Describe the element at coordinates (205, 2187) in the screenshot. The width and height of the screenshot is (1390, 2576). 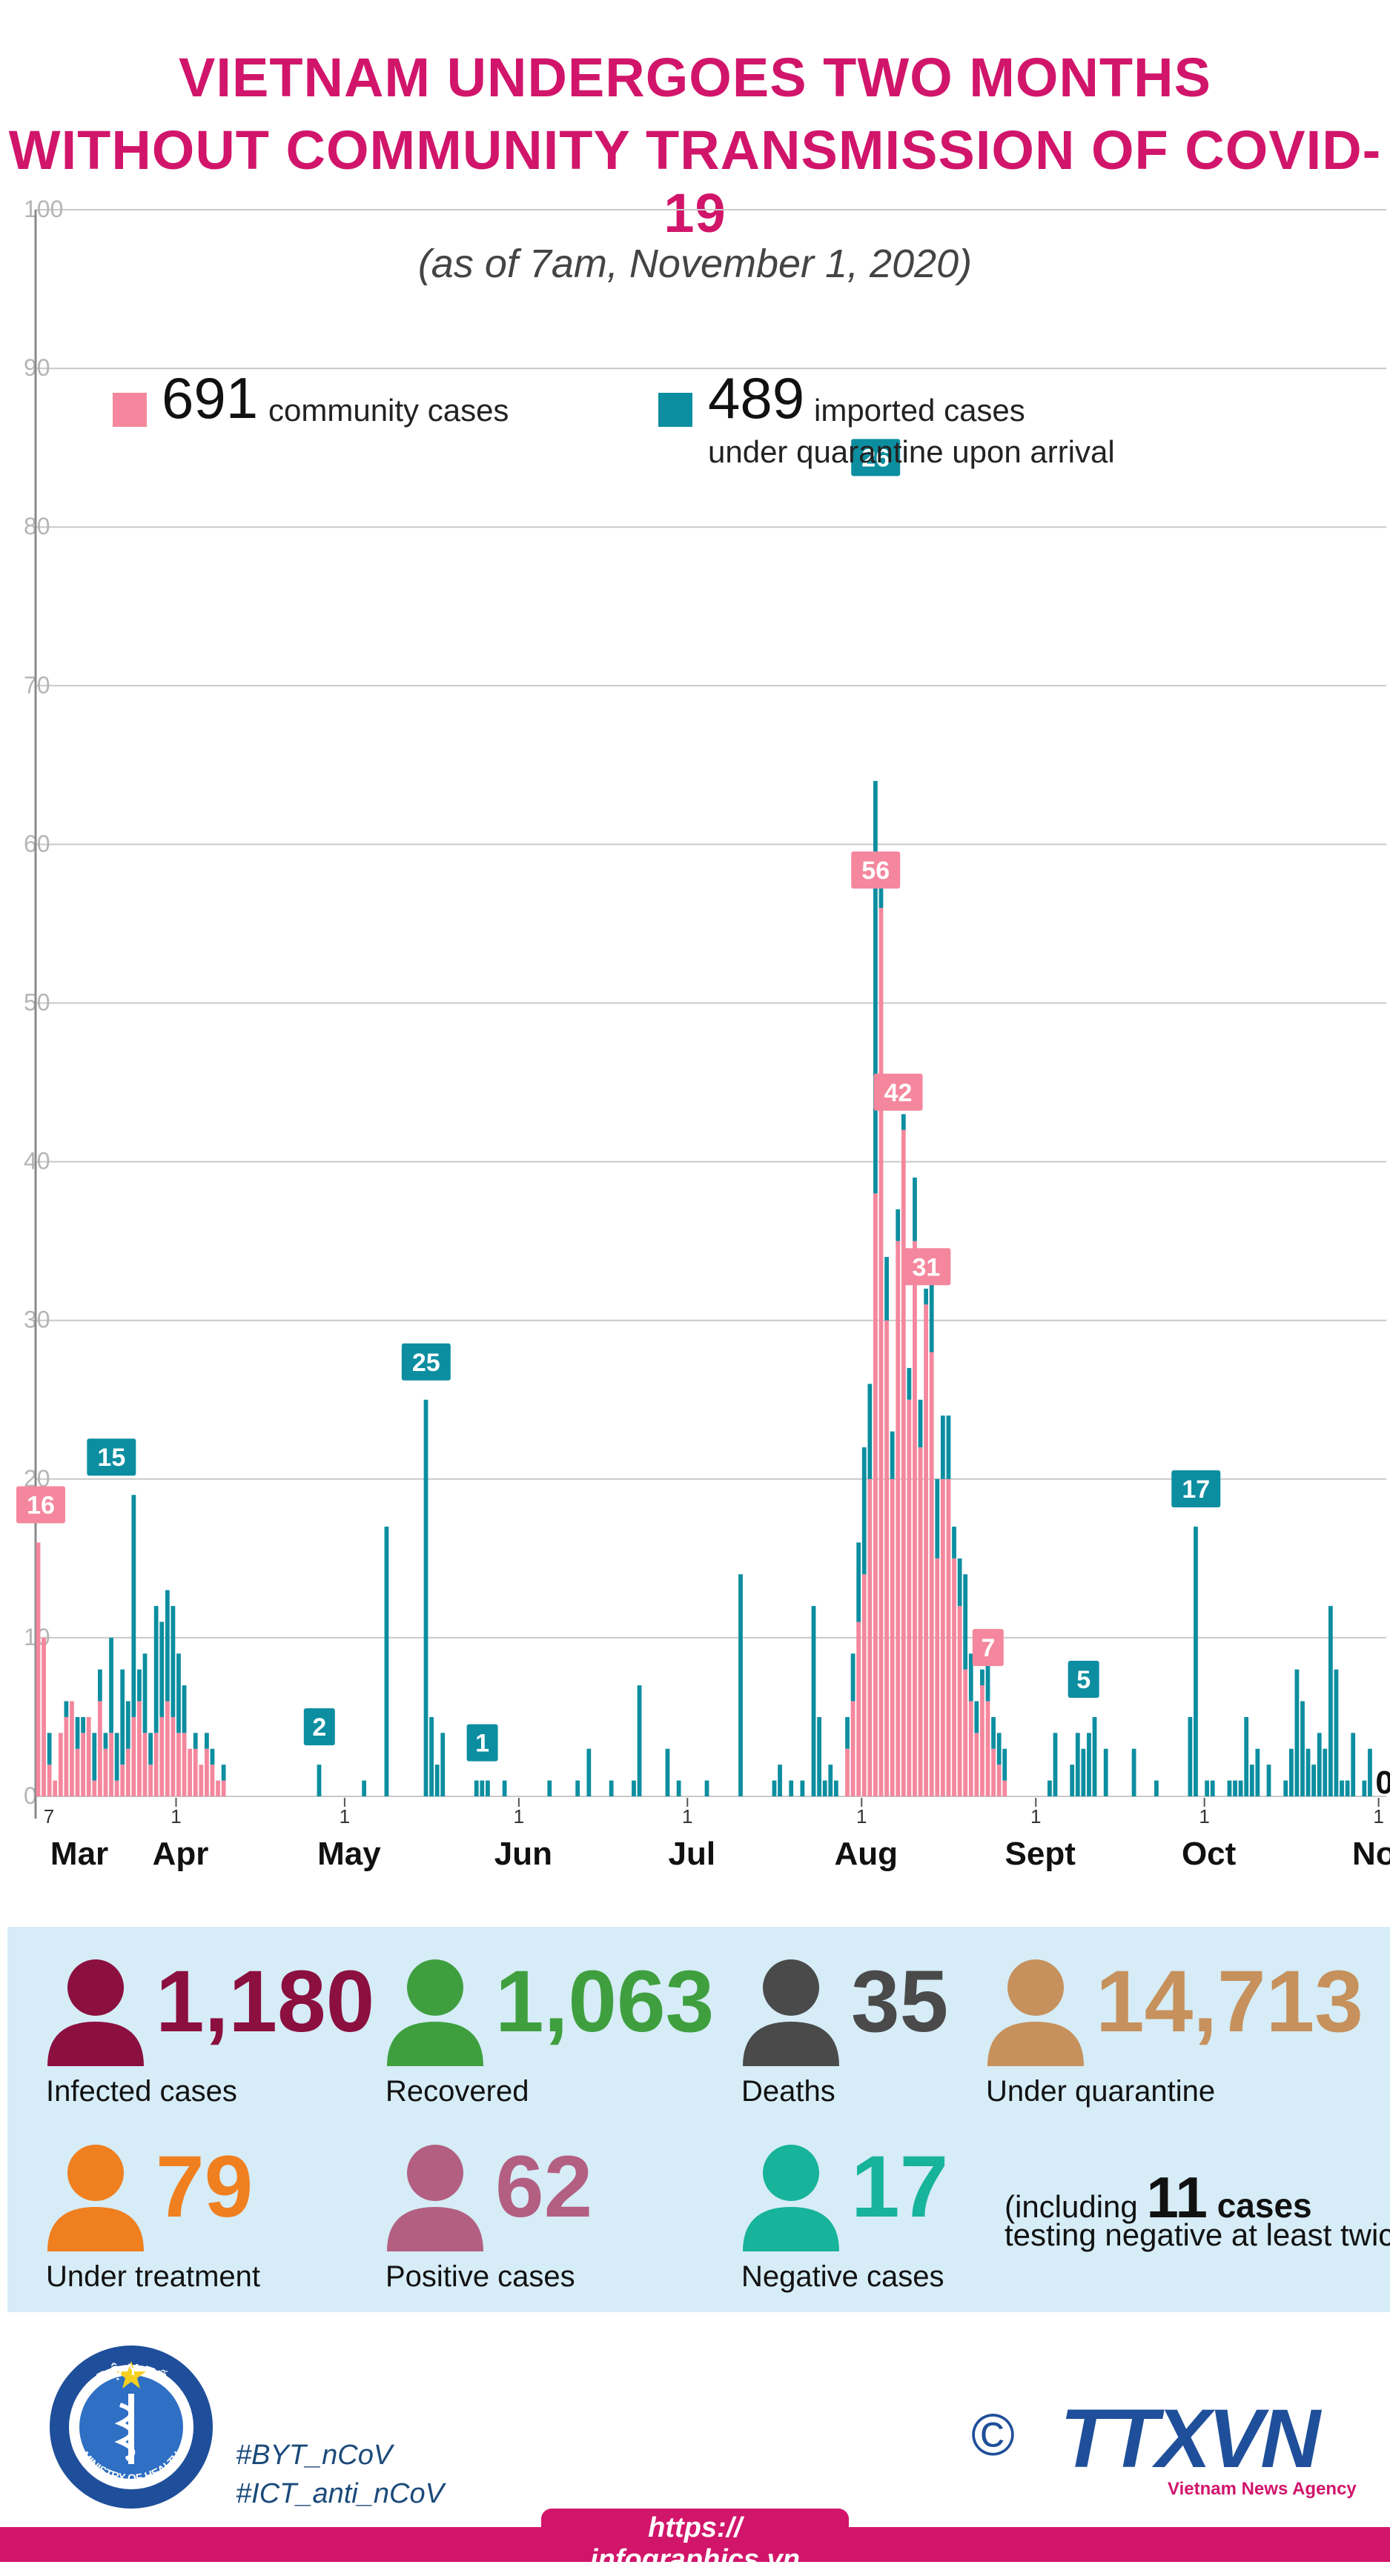
I see `stat-treatment-value: 79` at that location.